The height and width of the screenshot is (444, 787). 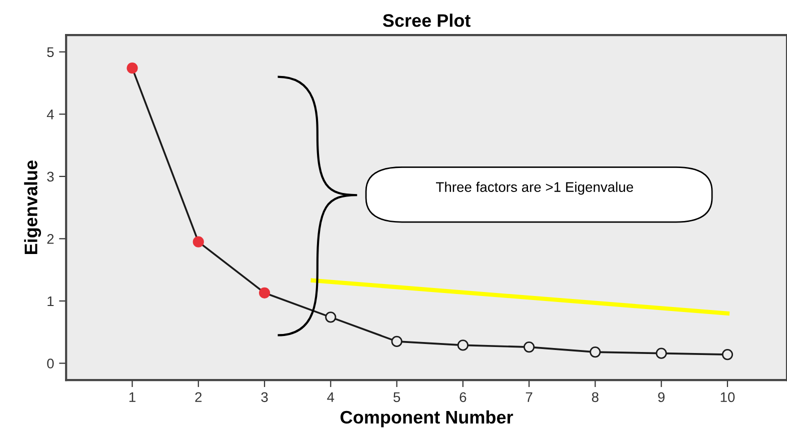 What do you see at coordinates (51, 301) in the screenshot?
I see `y-tick-label: 1` at bounding box center [51, 301].